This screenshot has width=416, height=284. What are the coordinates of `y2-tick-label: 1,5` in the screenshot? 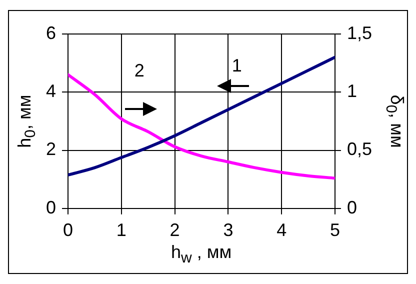 It's located at (359, 32).